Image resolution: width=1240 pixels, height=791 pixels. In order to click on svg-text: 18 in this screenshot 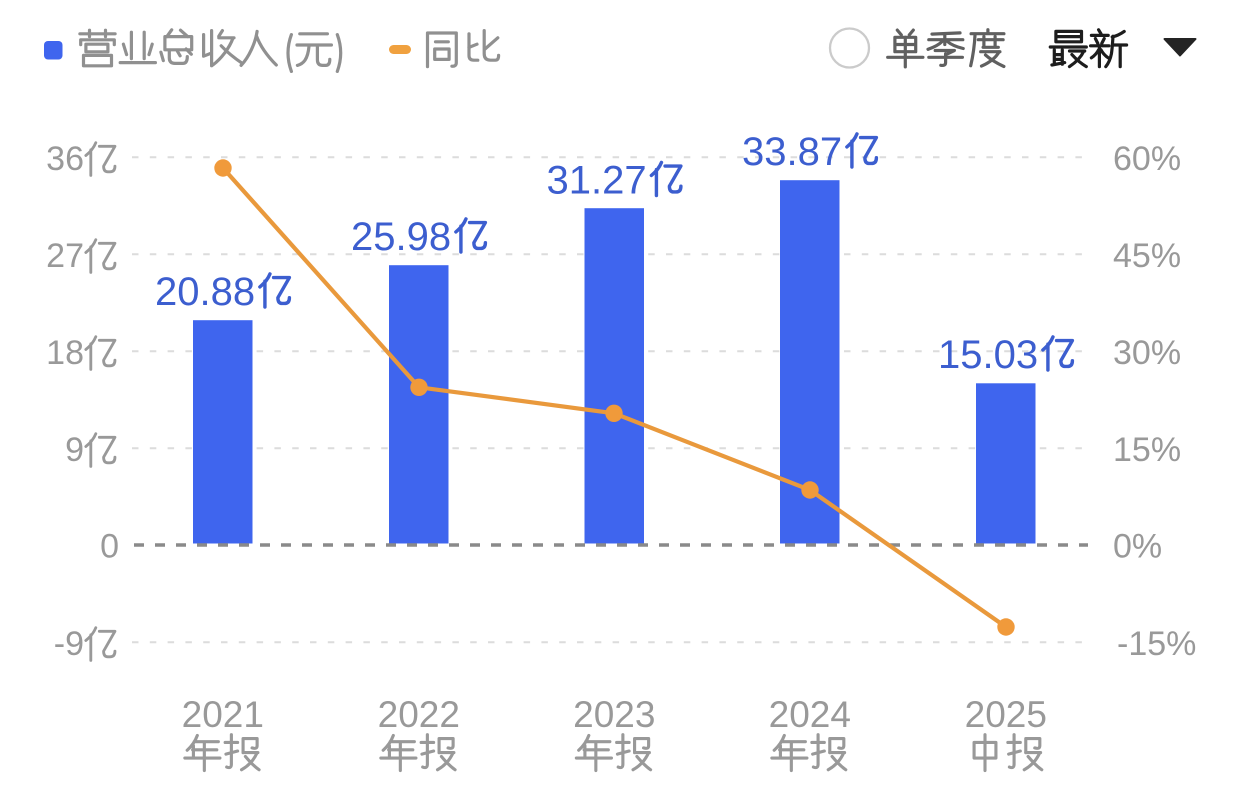, I will do `click(65, 353)`.